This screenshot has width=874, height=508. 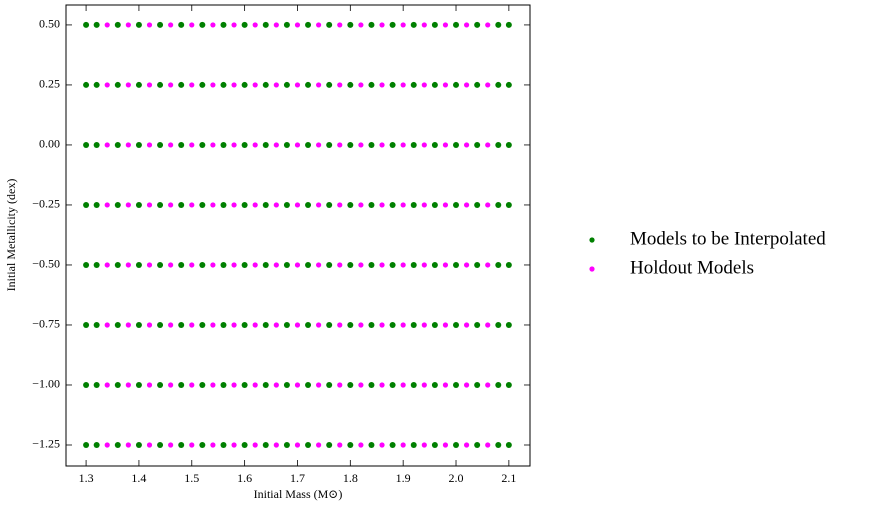 I want to click on x-tick-label: 1.7, so click(x=297, y=478).